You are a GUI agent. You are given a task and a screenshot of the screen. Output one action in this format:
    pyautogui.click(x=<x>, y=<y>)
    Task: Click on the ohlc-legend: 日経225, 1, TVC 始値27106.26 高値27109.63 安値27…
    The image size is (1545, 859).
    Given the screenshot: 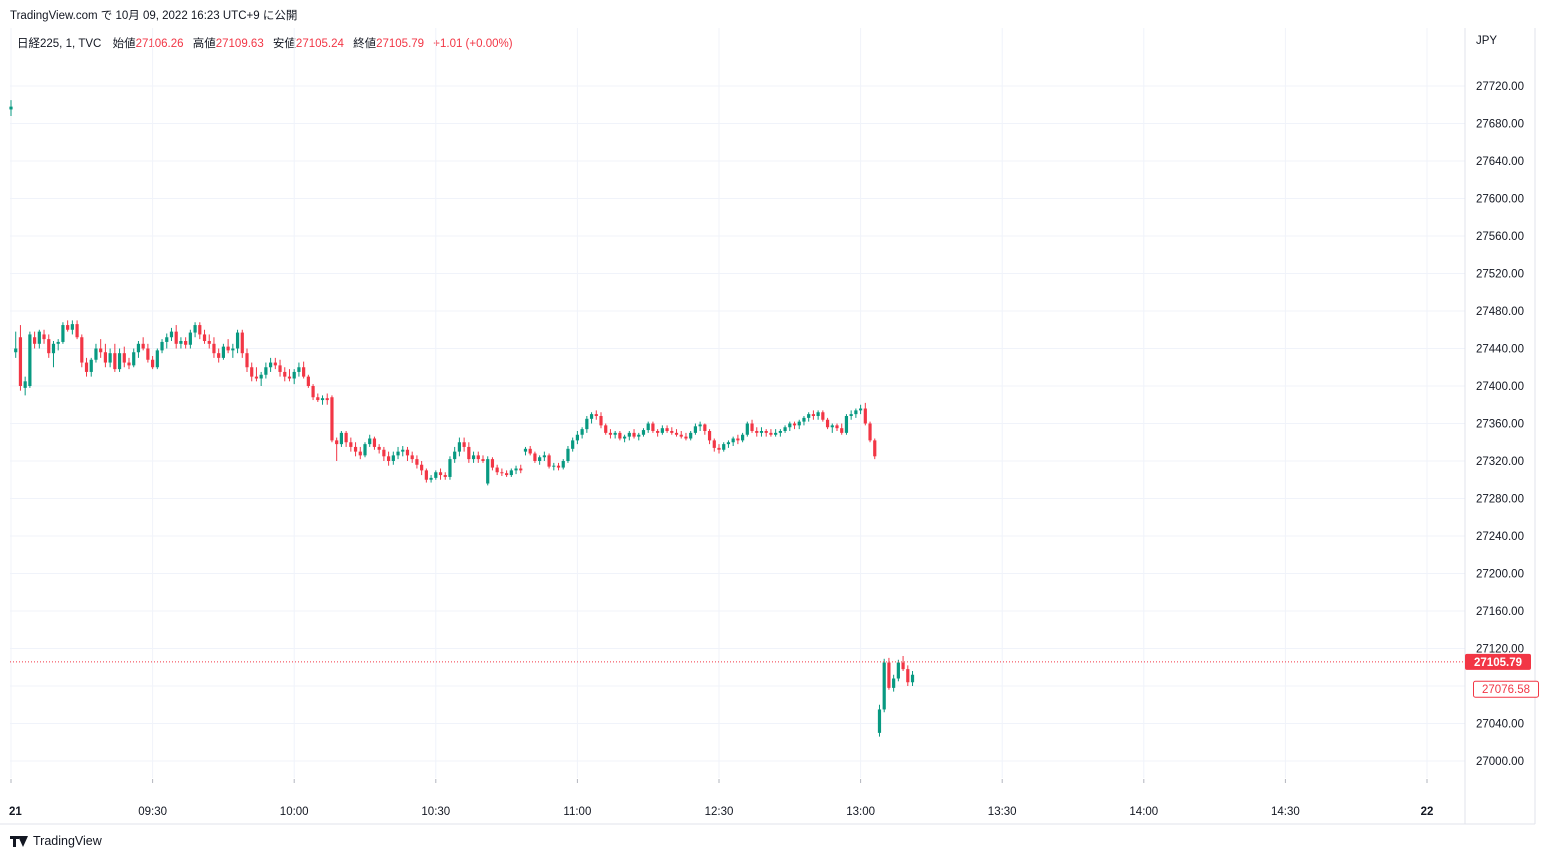 What is the action you would take?
    pyautogui.click(x=268, y=43)
    